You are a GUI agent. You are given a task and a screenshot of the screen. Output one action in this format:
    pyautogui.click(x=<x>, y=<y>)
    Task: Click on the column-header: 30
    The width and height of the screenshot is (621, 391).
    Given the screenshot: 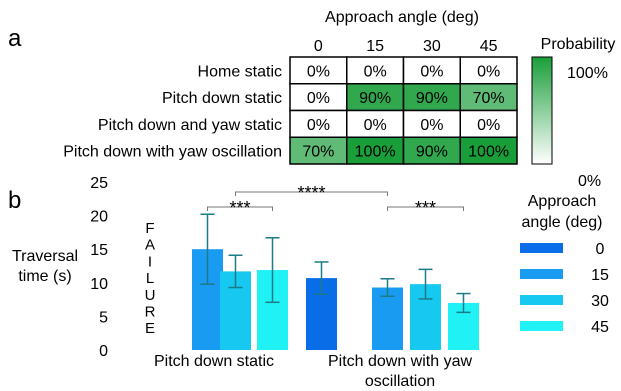 What is the action you would take?
    pyautogui.click(x=432, y=46)
    